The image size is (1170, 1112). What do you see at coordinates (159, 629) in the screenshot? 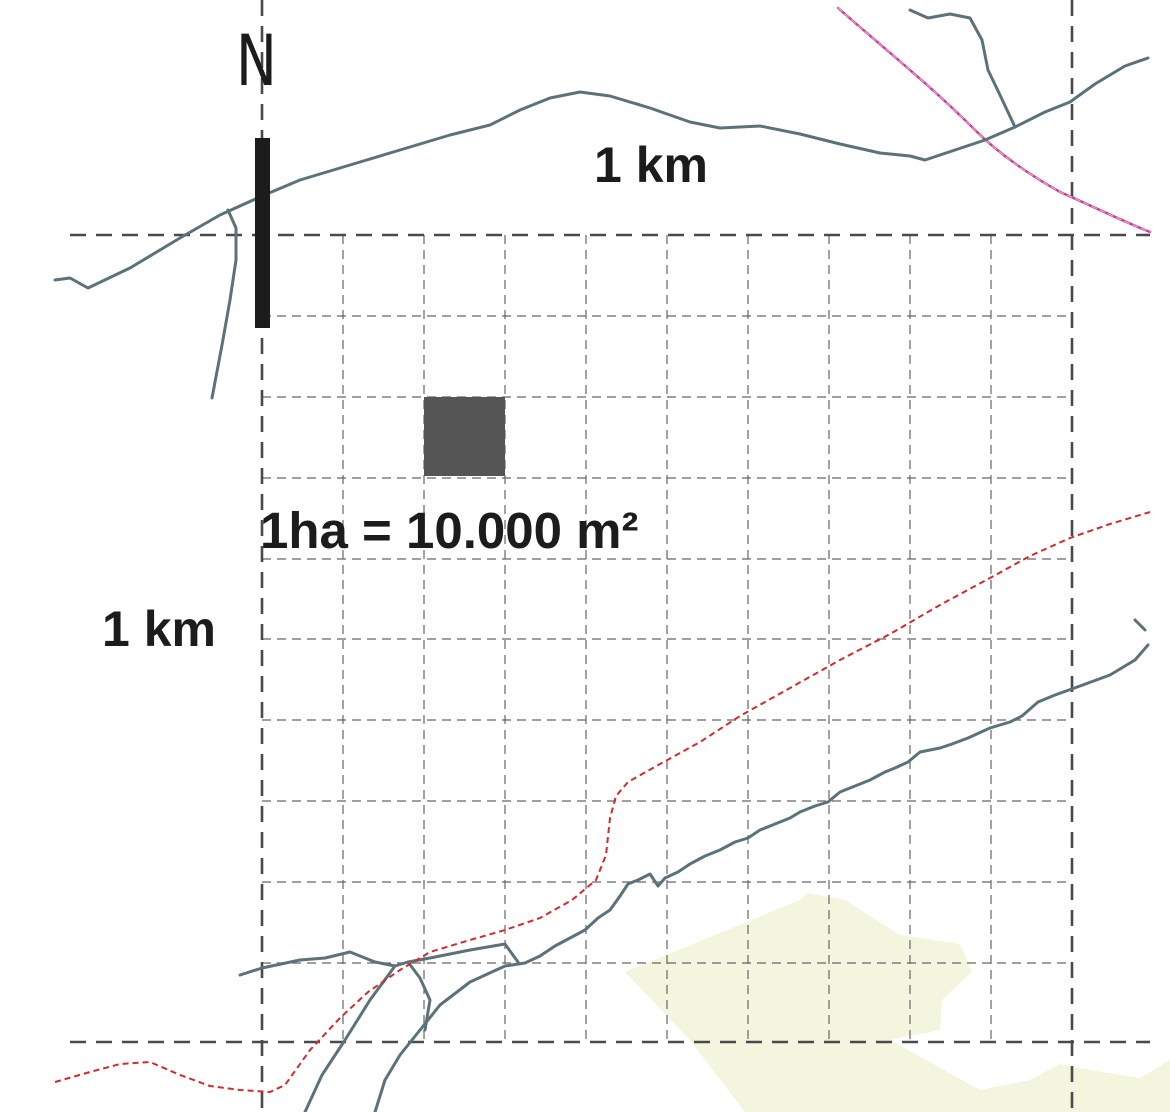
I see `scale-label-vertical: 1 km` at bounding box center [159, 629].